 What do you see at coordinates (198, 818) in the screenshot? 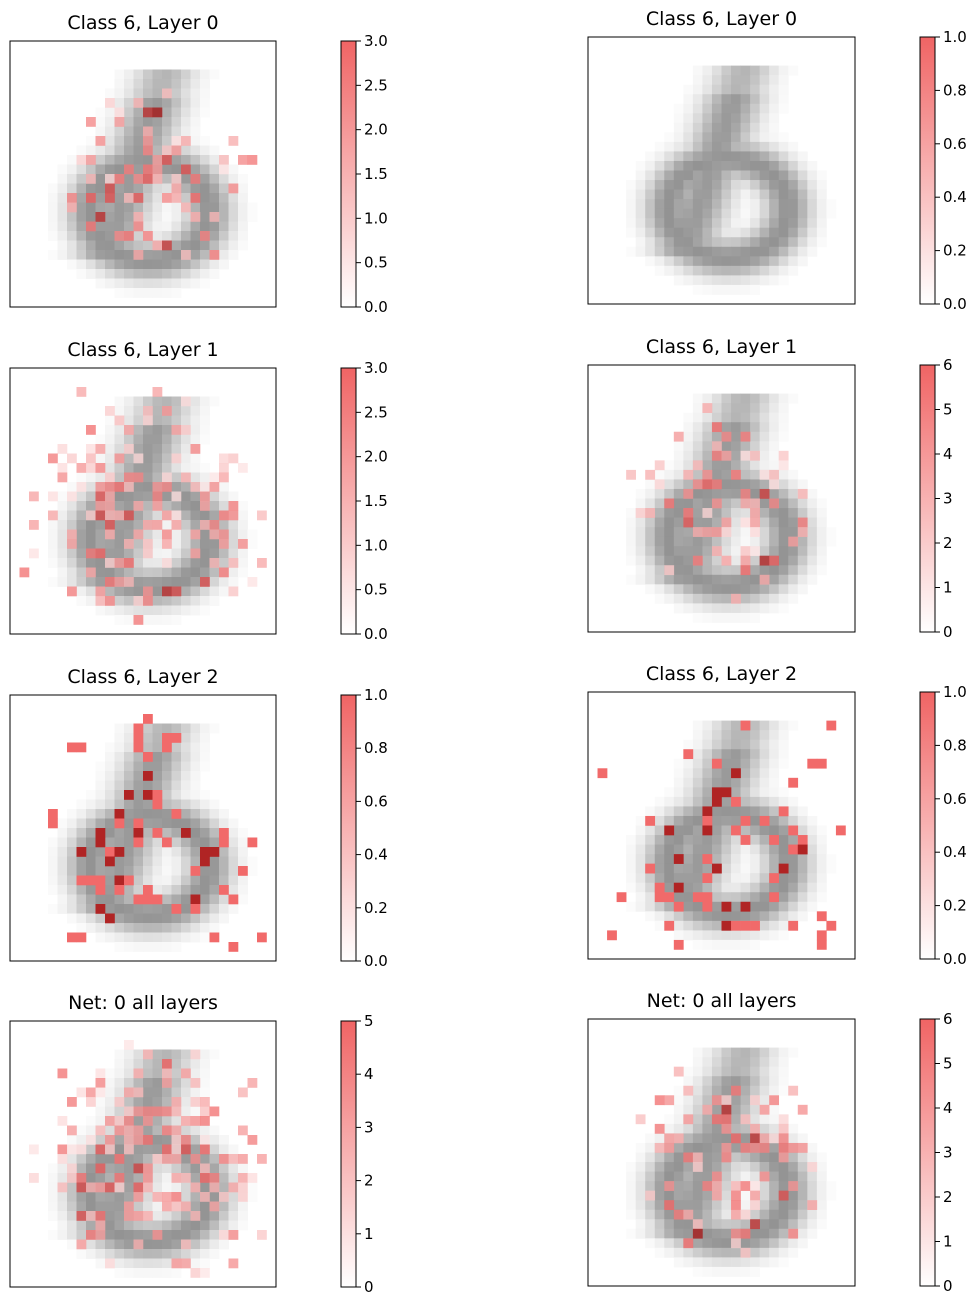
I see `subplot-5: Class 6, Layer 20.00.20.40.60.81.0` at bounding box center [198, 818].